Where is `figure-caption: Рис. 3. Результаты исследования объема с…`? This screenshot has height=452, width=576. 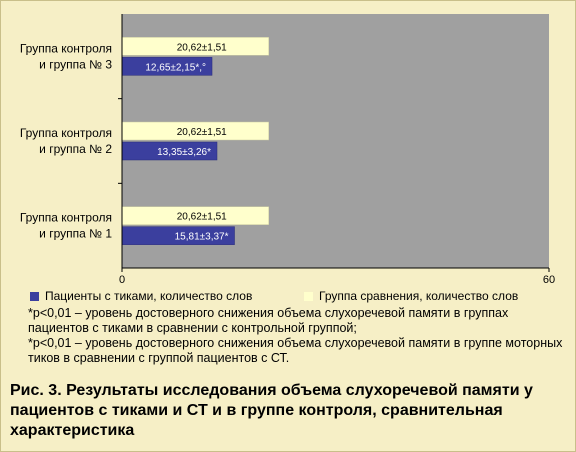 figure-caption: Рис. 3. Результаты исследования объема с… is located at coordinates (271, 410).